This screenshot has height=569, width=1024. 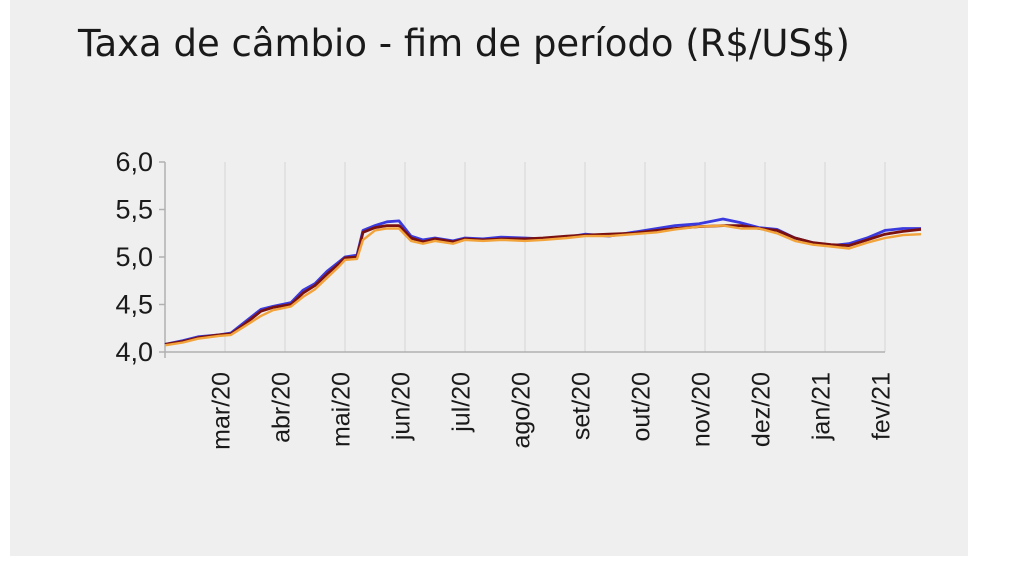 I want to click on y-tick-label: 6,0, so click(x=134, y=162).